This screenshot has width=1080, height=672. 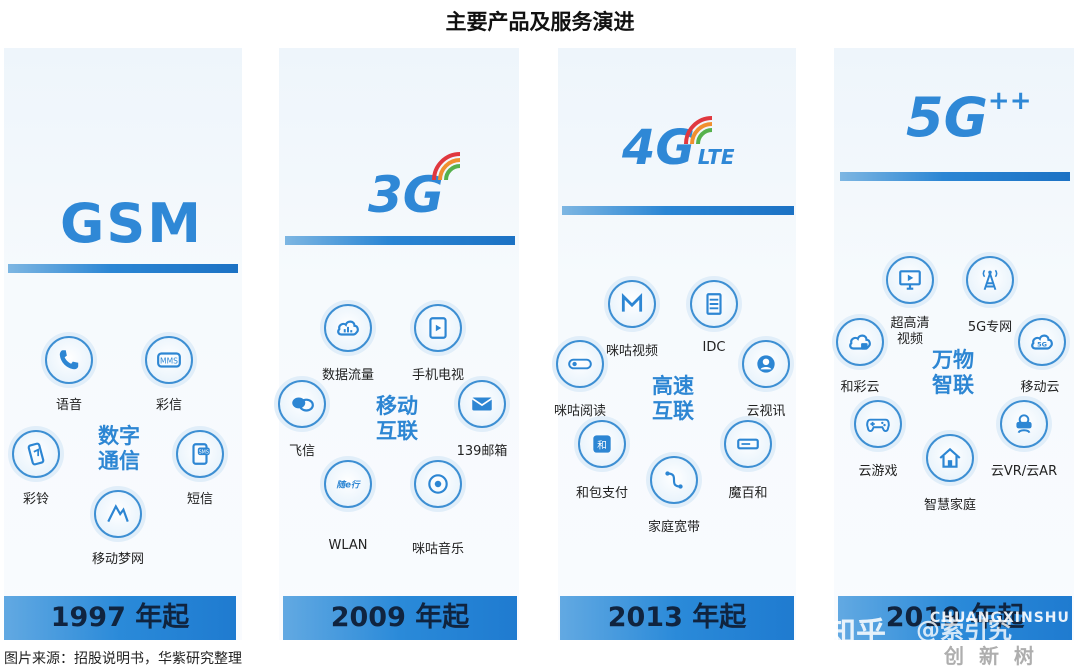 What do you see at coordinates (406, 195) in the screenshot?
I see `gen-title-3g: 3G` at bounding box center [406, 195].